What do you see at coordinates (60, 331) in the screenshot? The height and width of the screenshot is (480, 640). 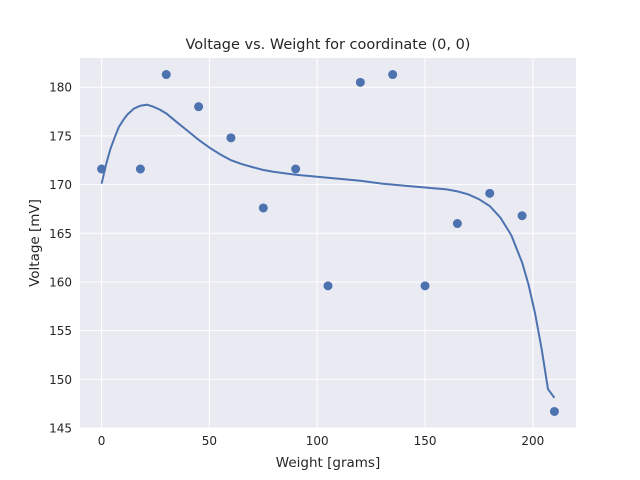 I see `y-tick-label: 155` at bounding box center [60, 331].